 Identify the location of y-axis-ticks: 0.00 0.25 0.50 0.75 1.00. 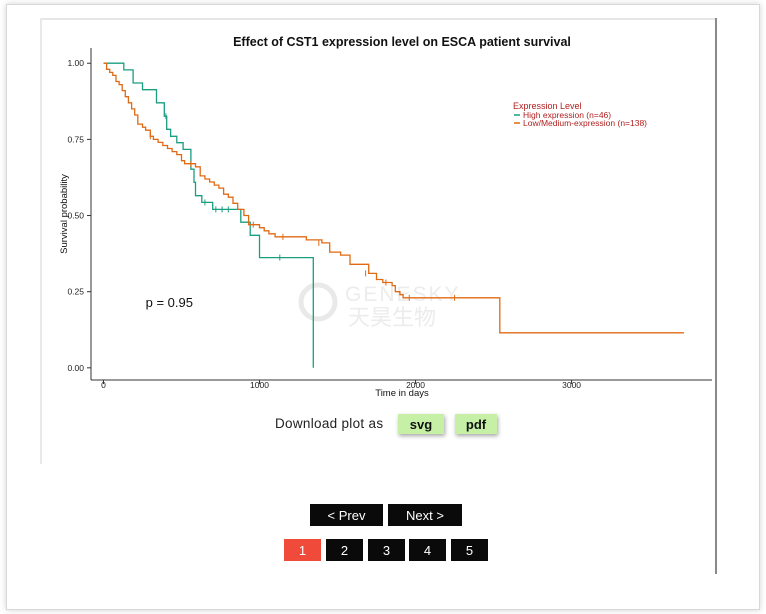
(79, 215).